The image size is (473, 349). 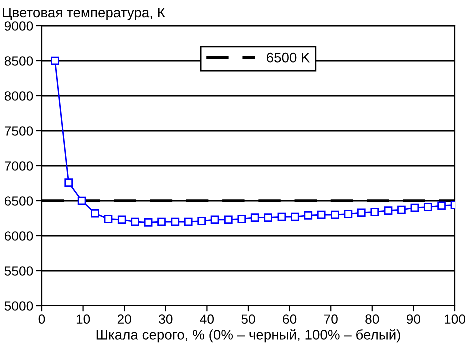 I want to click on y-tick-label: 8000, so click(x=19, y=96).